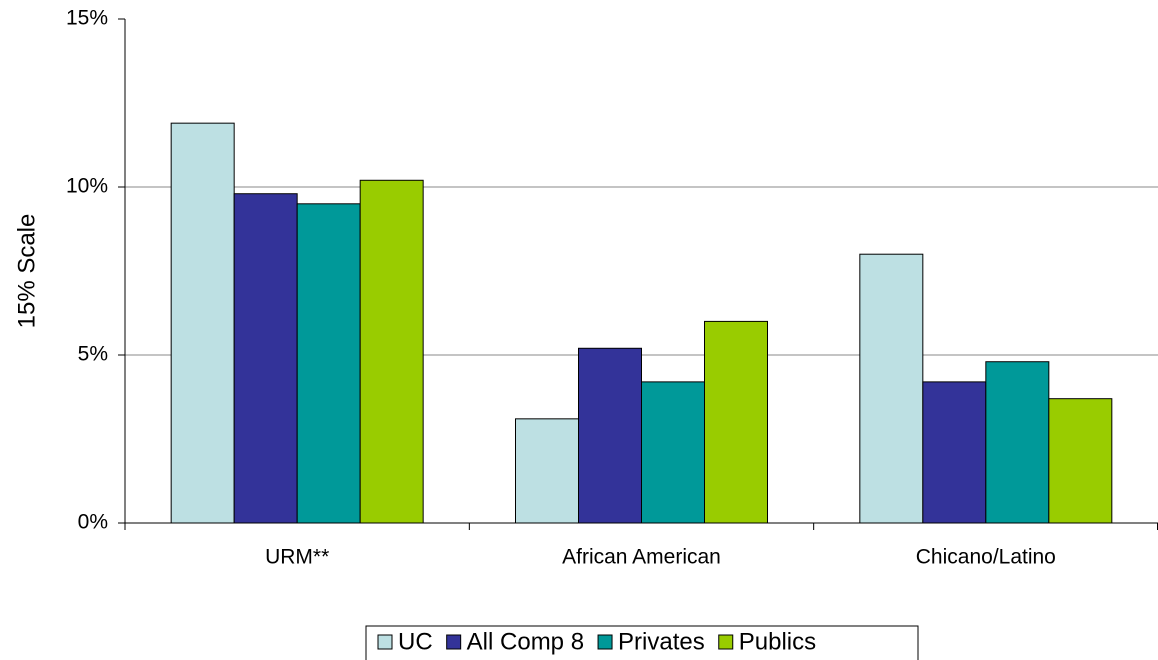  I want to click on x-tick-label: Chicano/Latino, so click(986, 557).